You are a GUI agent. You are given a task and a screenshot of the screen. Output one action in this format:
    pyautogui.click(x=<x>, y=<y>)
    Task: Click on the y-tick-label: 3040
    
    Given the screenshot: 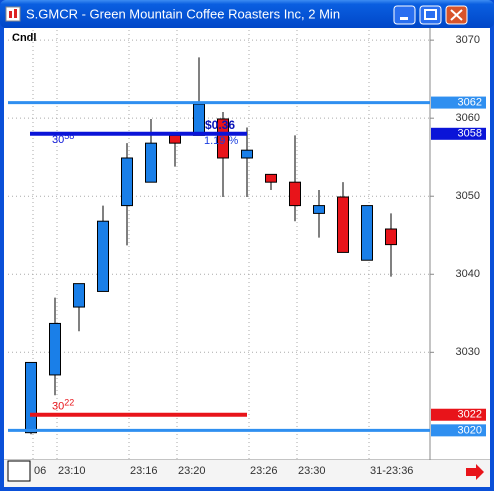 What is the action you would take?
    pyautogui.click(x=468, y=274)
    